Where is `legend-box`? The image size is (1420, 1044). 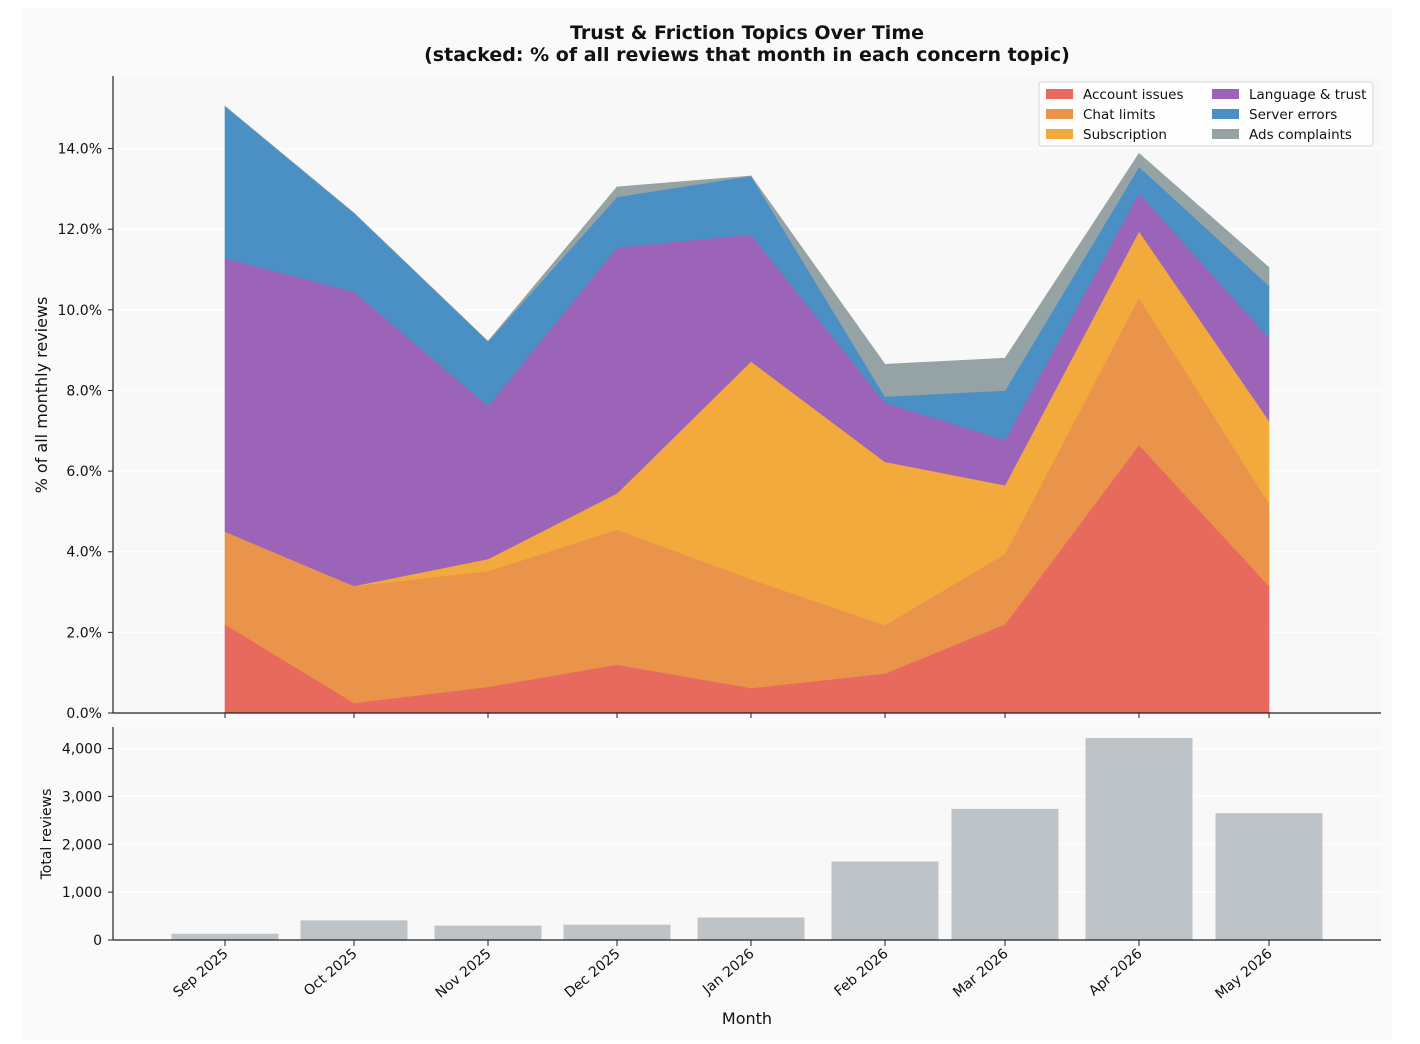
legend-box is located at coordinates (1206, 114).